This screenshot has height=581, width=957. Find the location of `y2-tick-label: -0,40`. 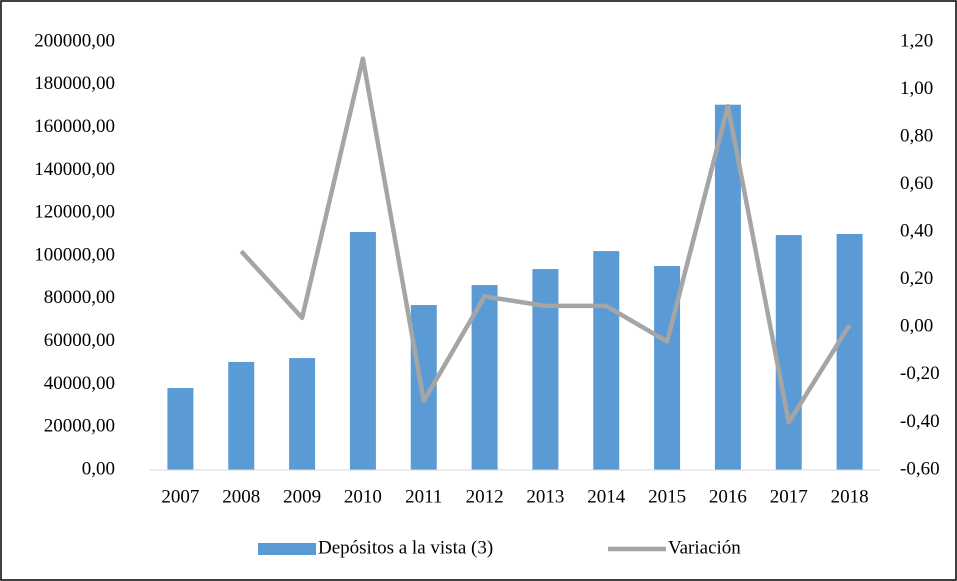

y2-tick-label: -0,40 is located at coordinates (920, 421).